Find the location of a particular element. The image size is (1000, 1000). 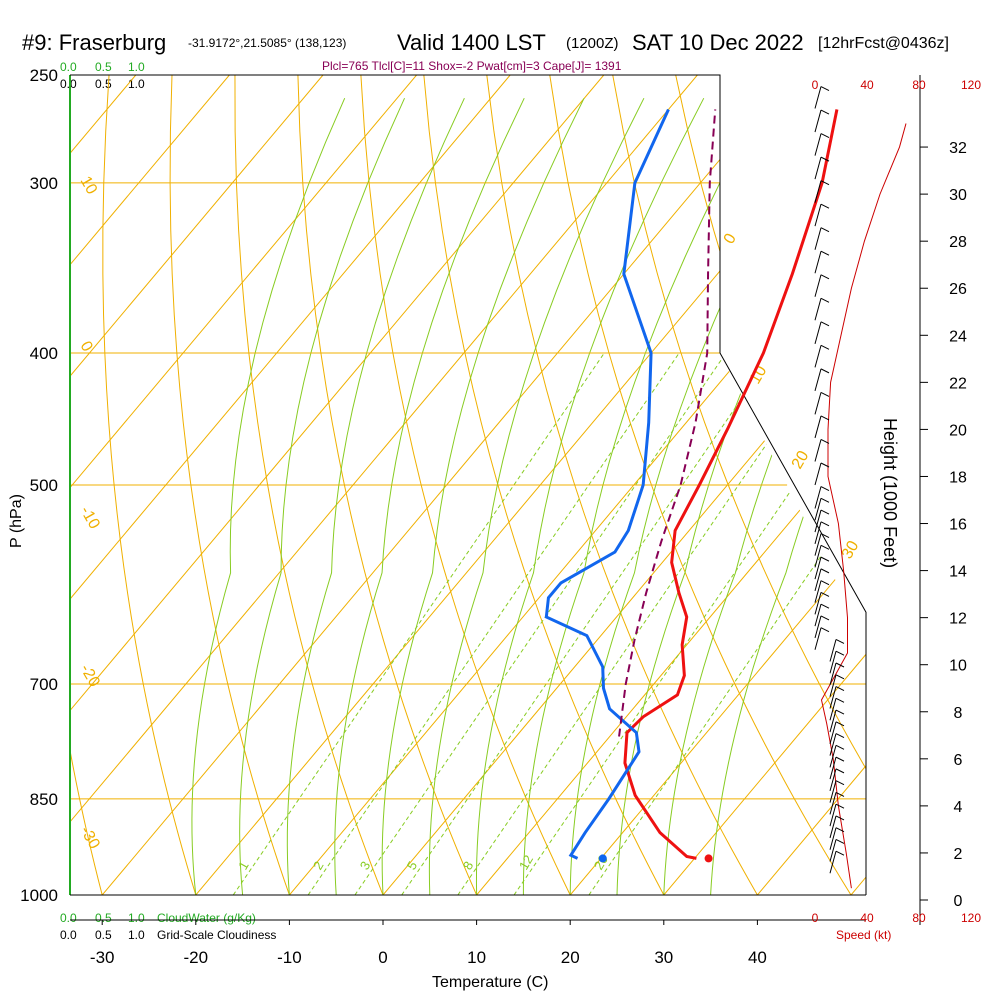

height-tick-label: 24 is located at coordinates (958, 336).